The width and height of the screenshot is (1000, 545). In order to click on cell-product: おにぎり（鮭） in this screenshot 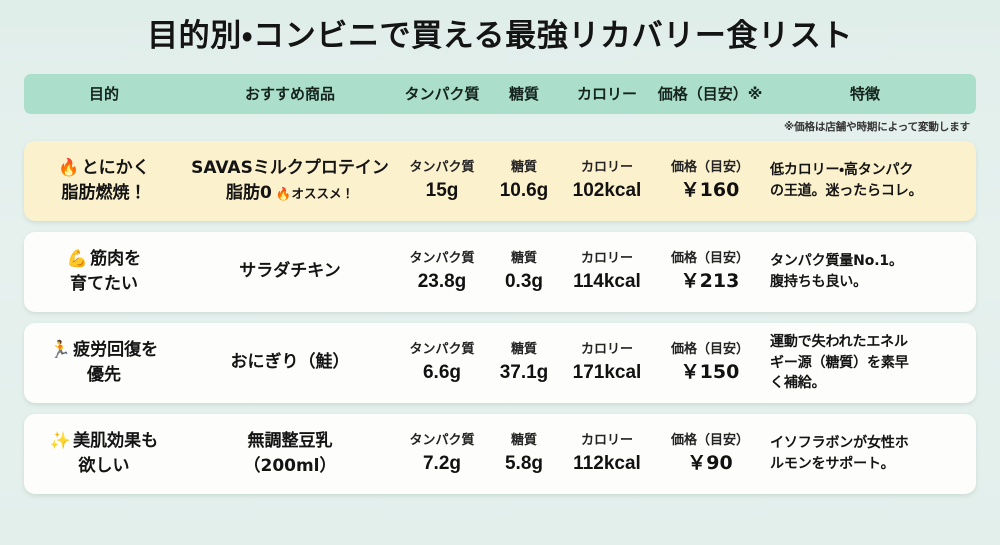, I will do `click(290, 362)`.